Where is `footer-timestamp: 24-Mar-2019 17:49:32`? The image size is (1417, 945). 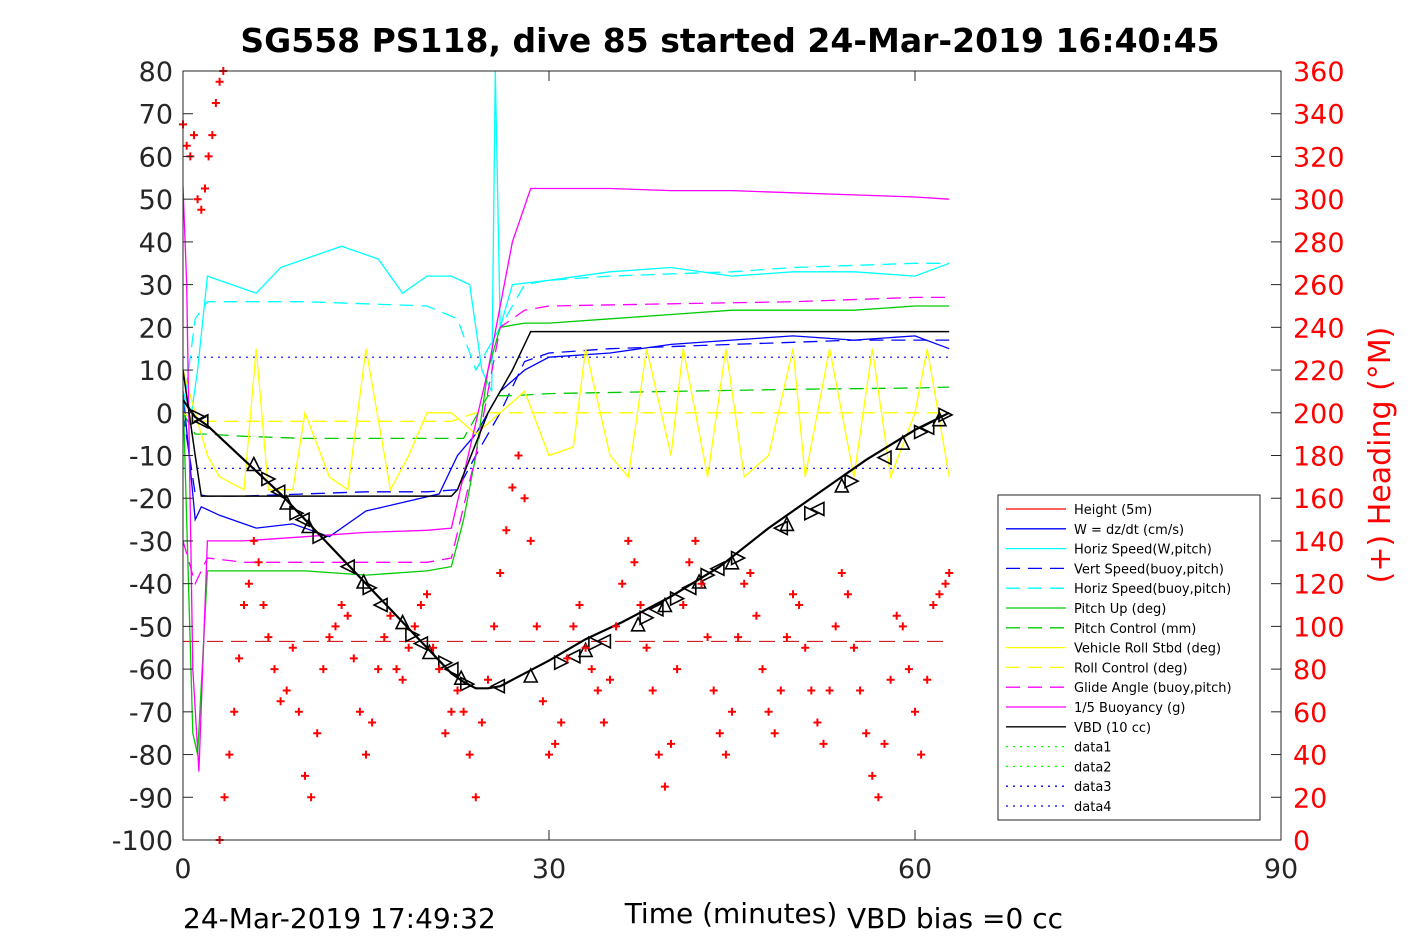 footer-timestamp: 24-Mar-2019 17:49:32 is located at coordinates (339, 918).